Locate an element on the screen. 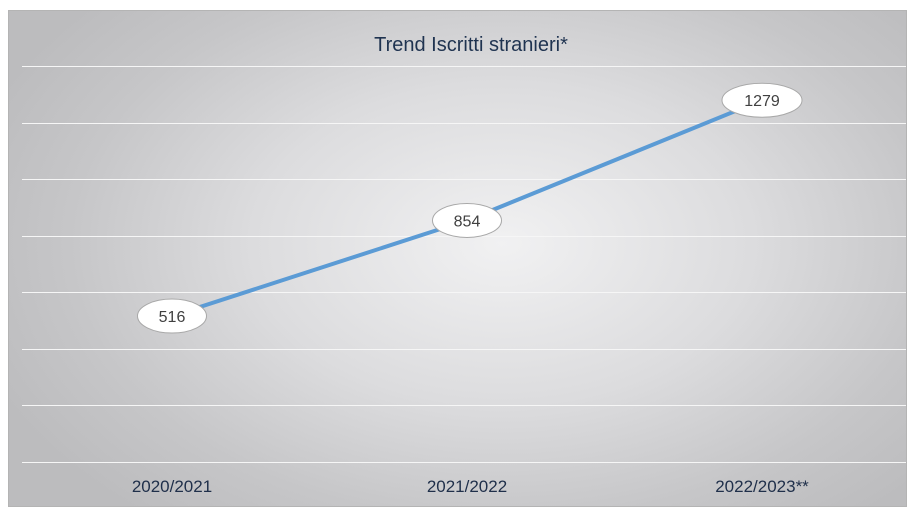 This screenshot has width=909, height=511. data-label-group: 1279 is located at coordinates (762, 100).